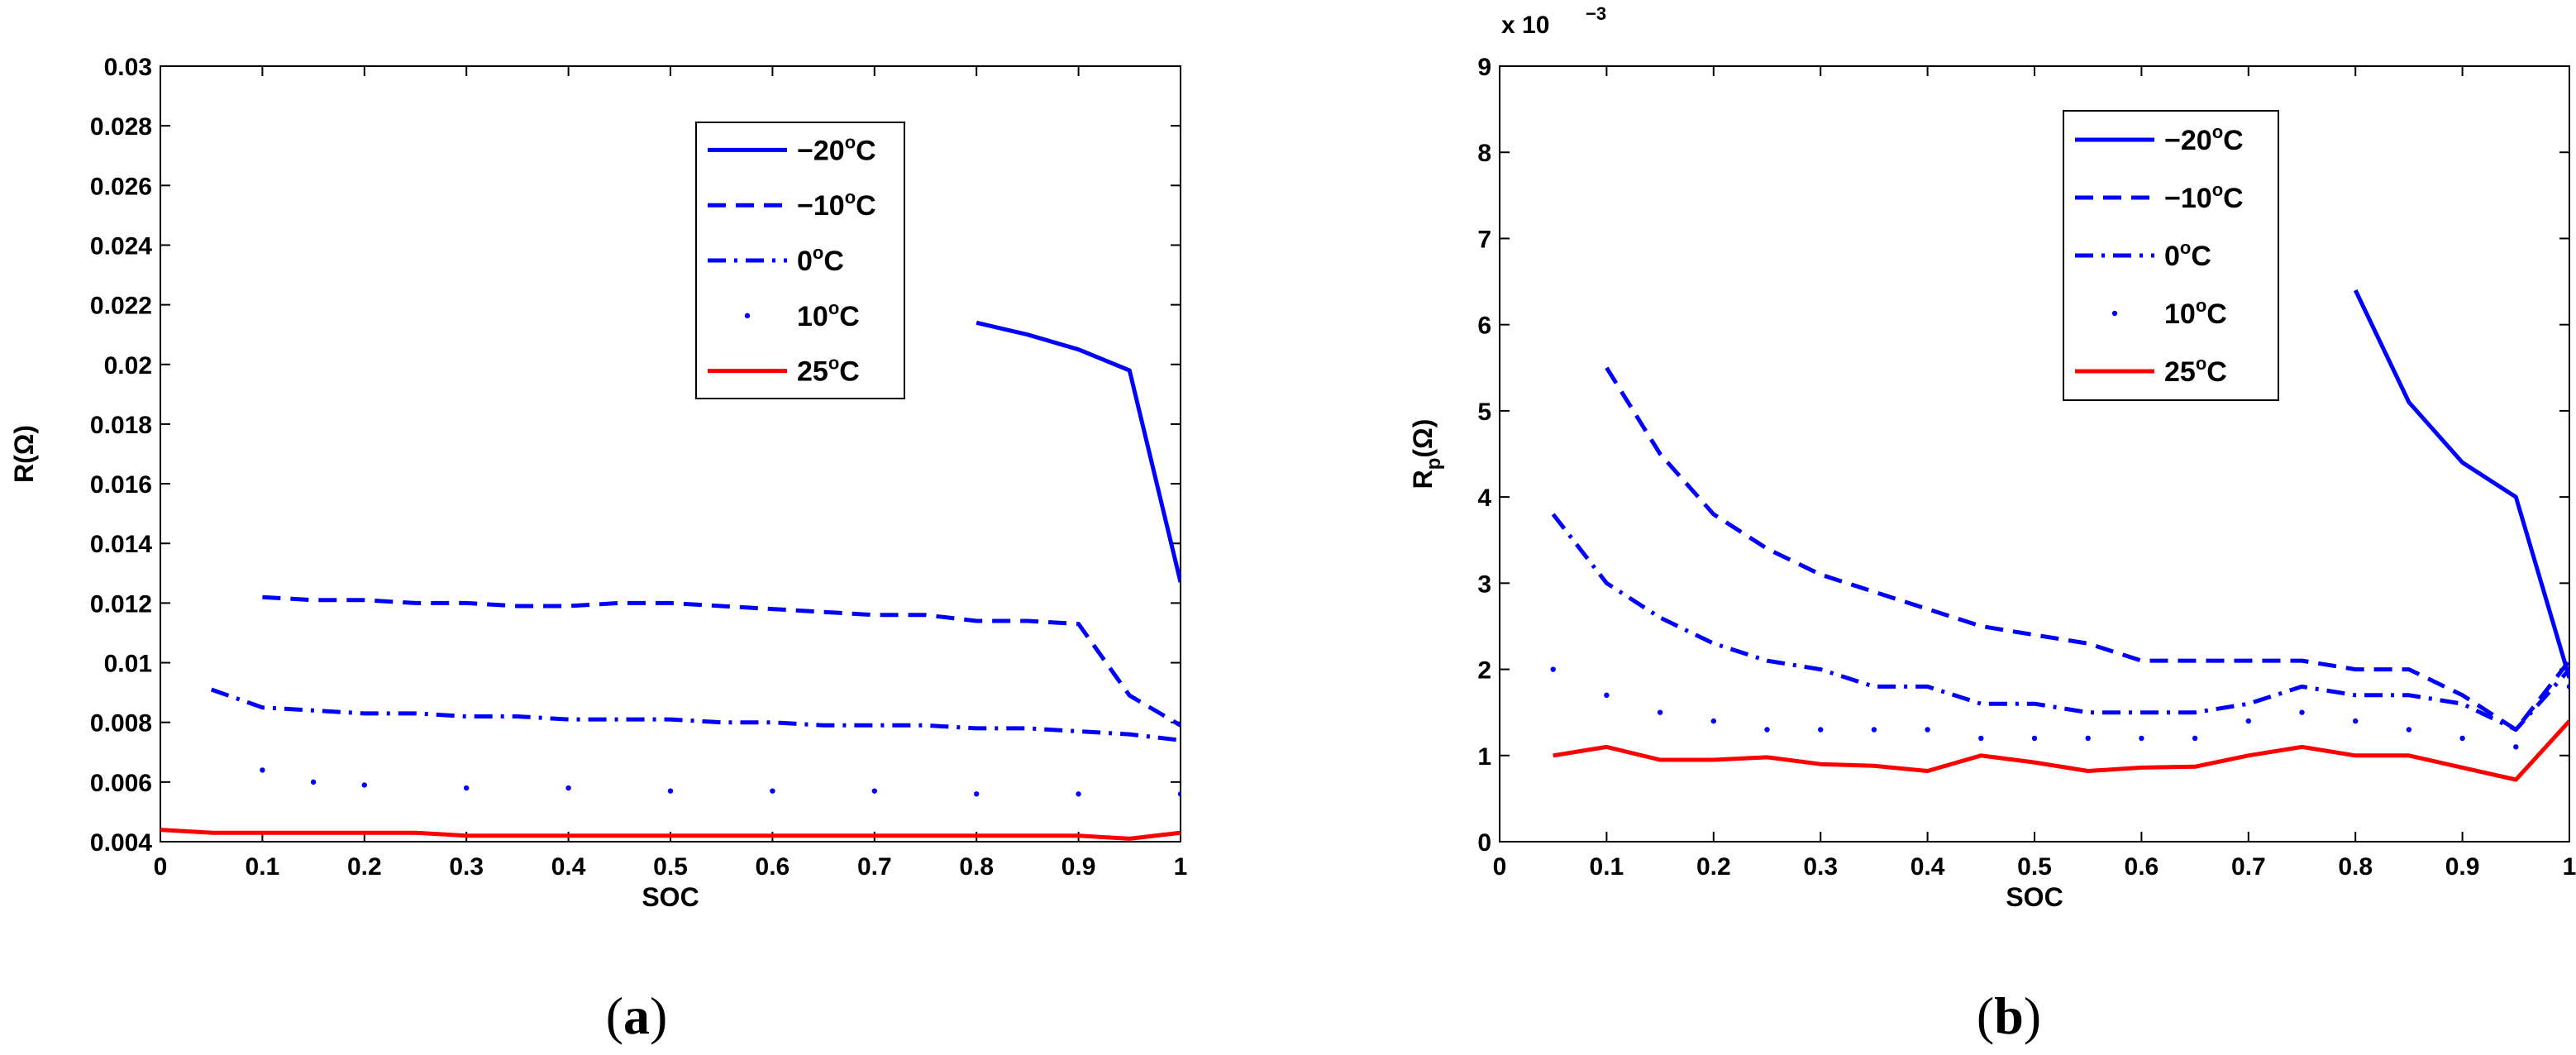 The width and height of the screenshot is (2576, 1055). I want to click on y-tick-label: 0.024, so click(121, 246).